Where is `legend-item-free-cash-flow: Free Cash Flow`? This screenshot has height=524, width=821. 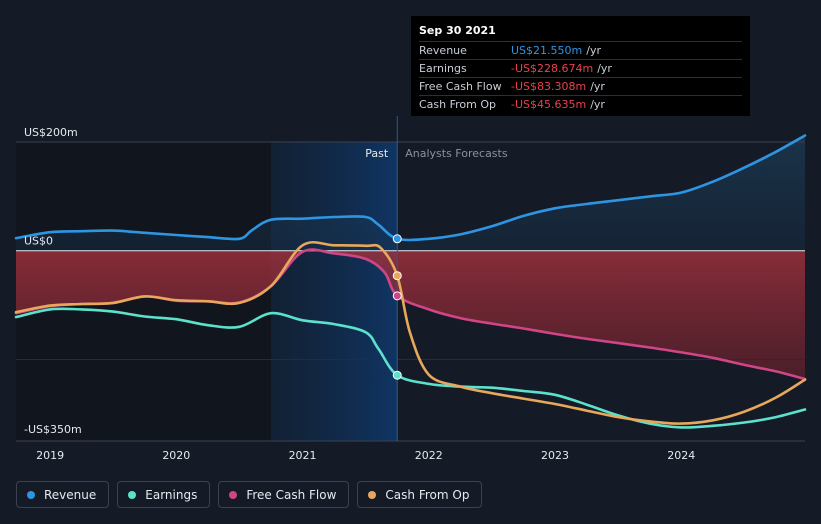
legend-item-free-cash-flow: Free Cash Flow is located at coordinates (284, 494).